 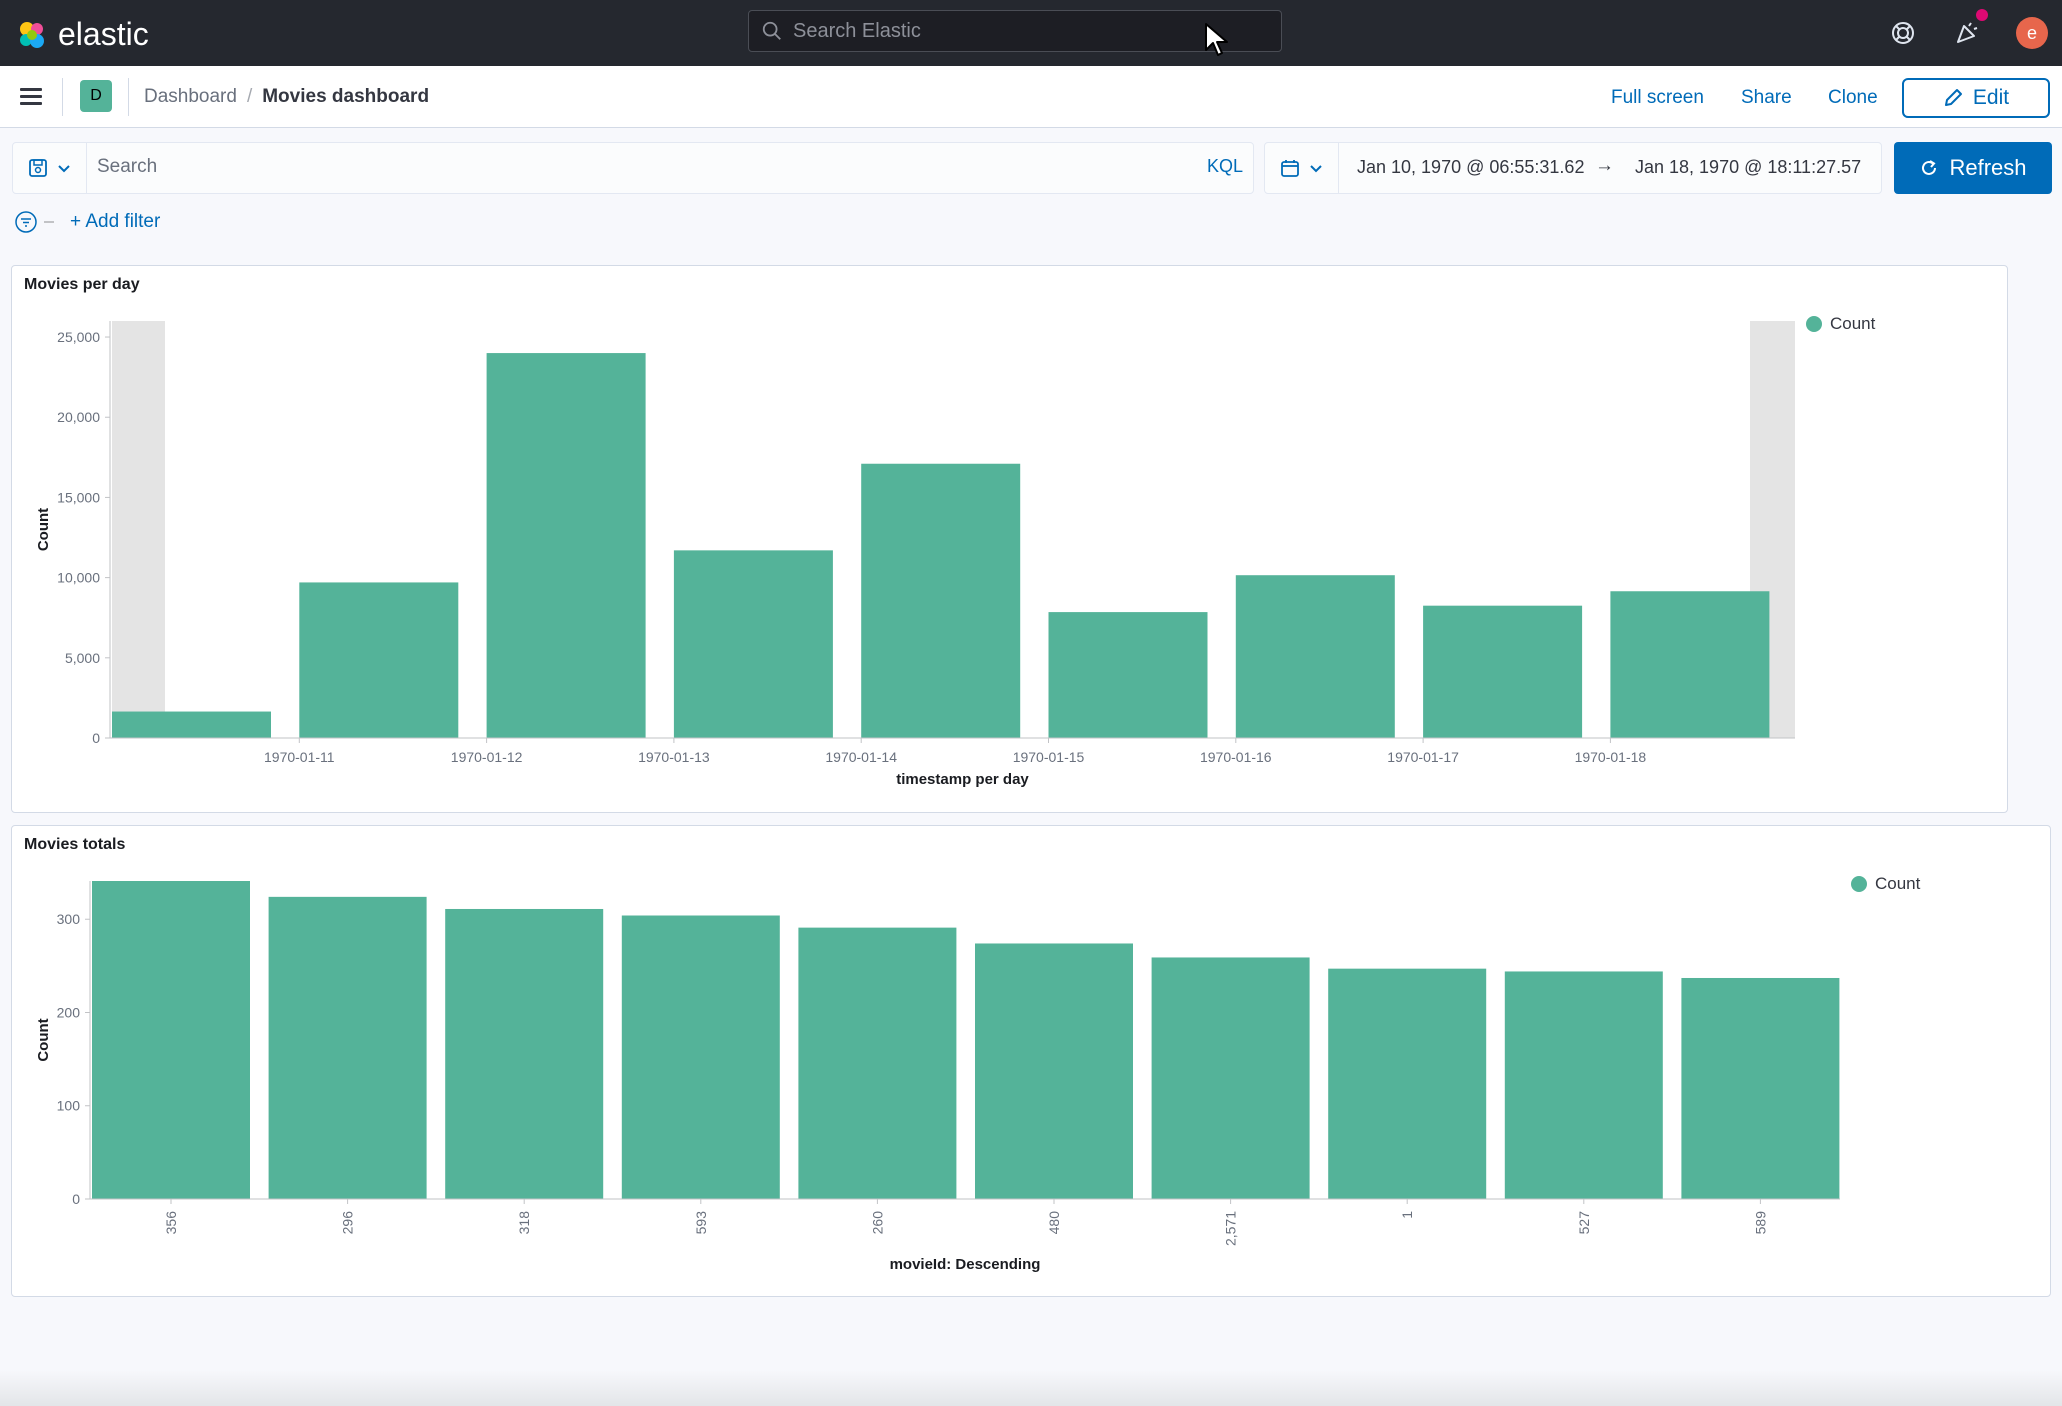 I want to click on y-tick-label: 200, so click(x=69, y=1012).